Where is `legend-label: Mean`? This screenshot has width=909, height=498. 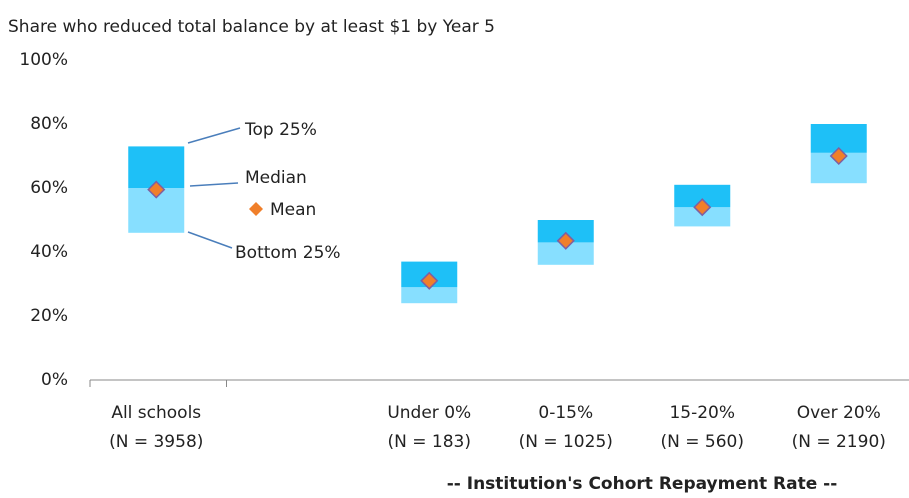 legend-label: Mean is located at coordinates (293, 210).